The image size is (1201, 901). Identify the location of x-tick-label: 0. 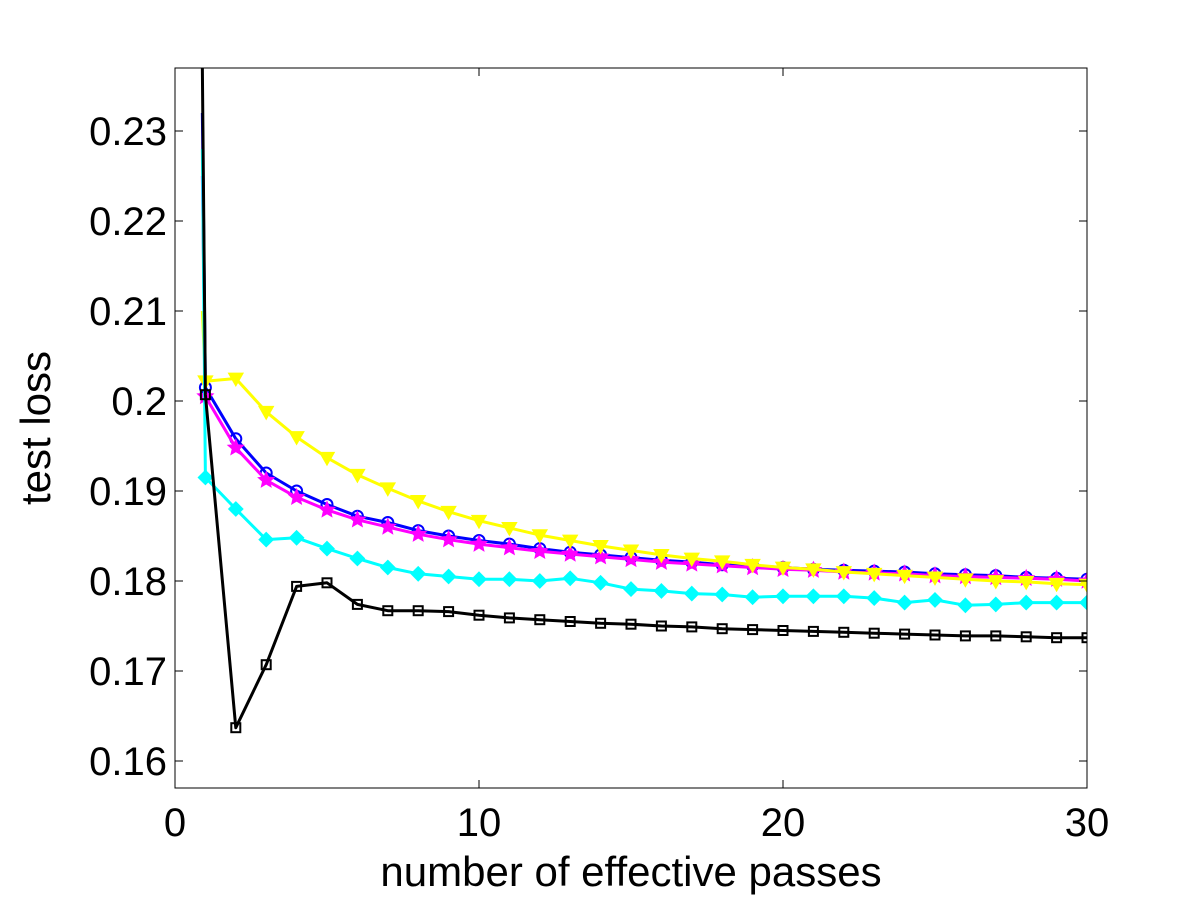
(175, 823).